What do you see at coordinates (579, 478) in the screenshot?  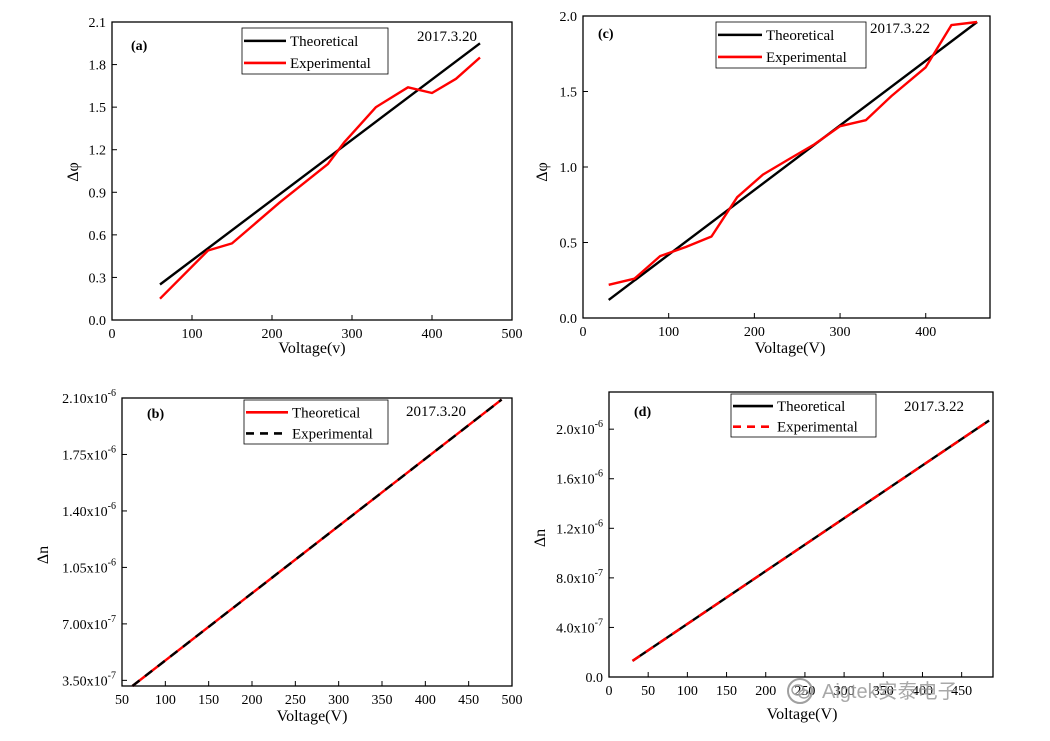 I see `y-tick-label: 1.6x10⁻⁶` at bounding box center [579, 478].